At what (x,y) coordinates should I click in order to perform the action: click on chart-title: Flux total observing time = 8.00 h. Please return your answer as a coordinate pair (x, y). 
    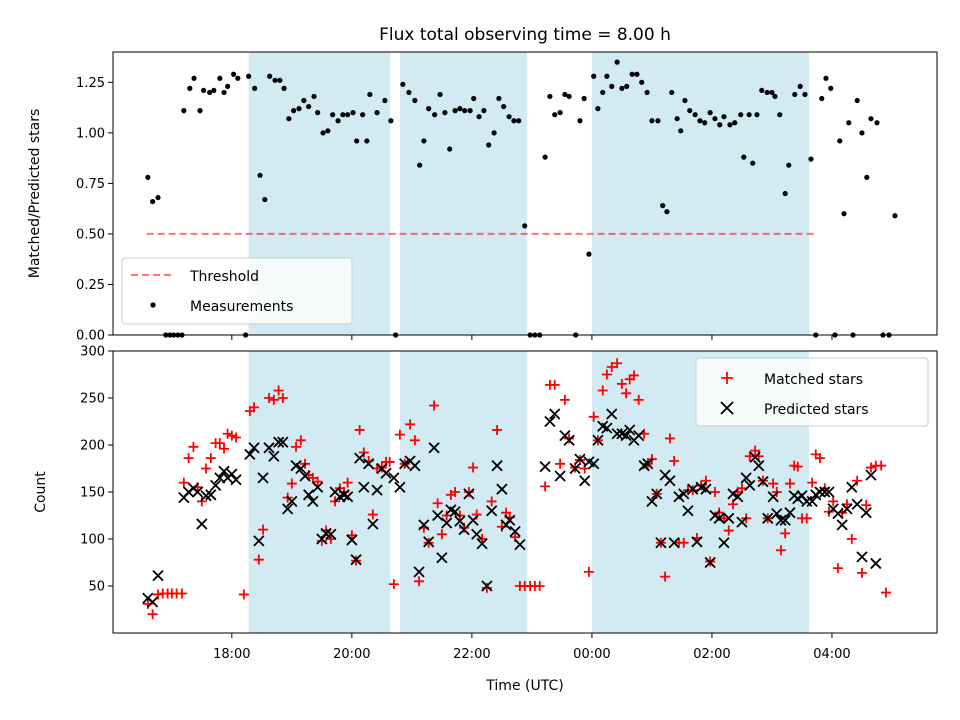
    Looking at the image, I should click on (525, 35).